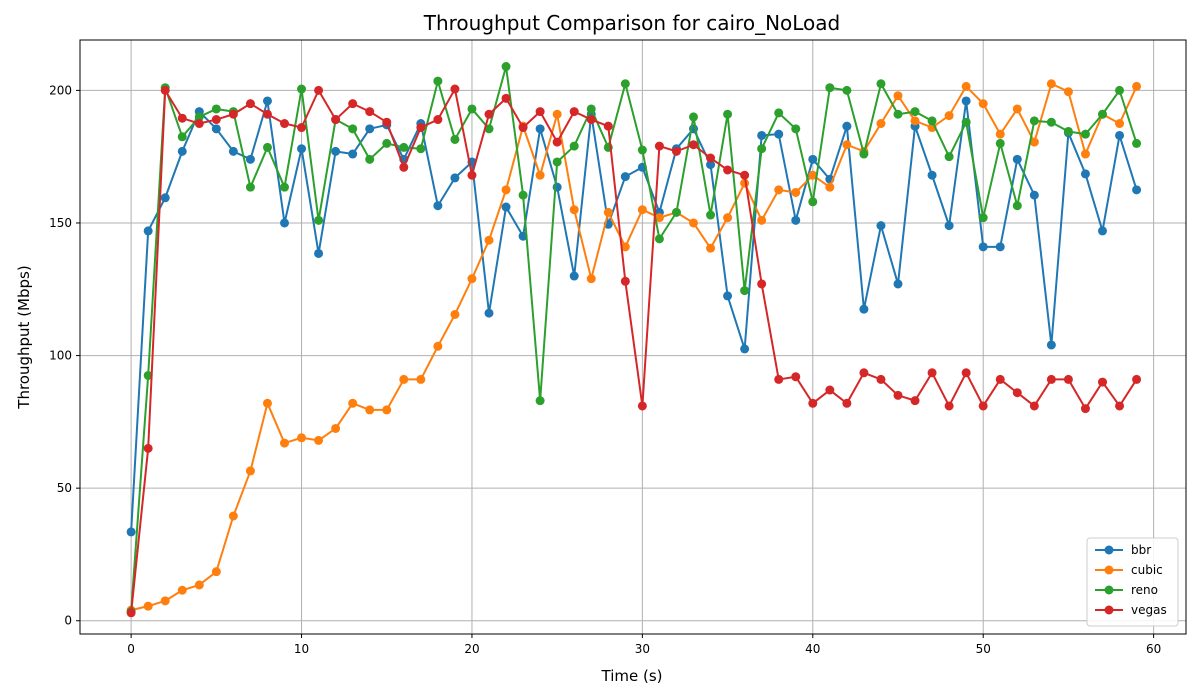  I want to click on x-tick-label: 50, so click(983, 649).